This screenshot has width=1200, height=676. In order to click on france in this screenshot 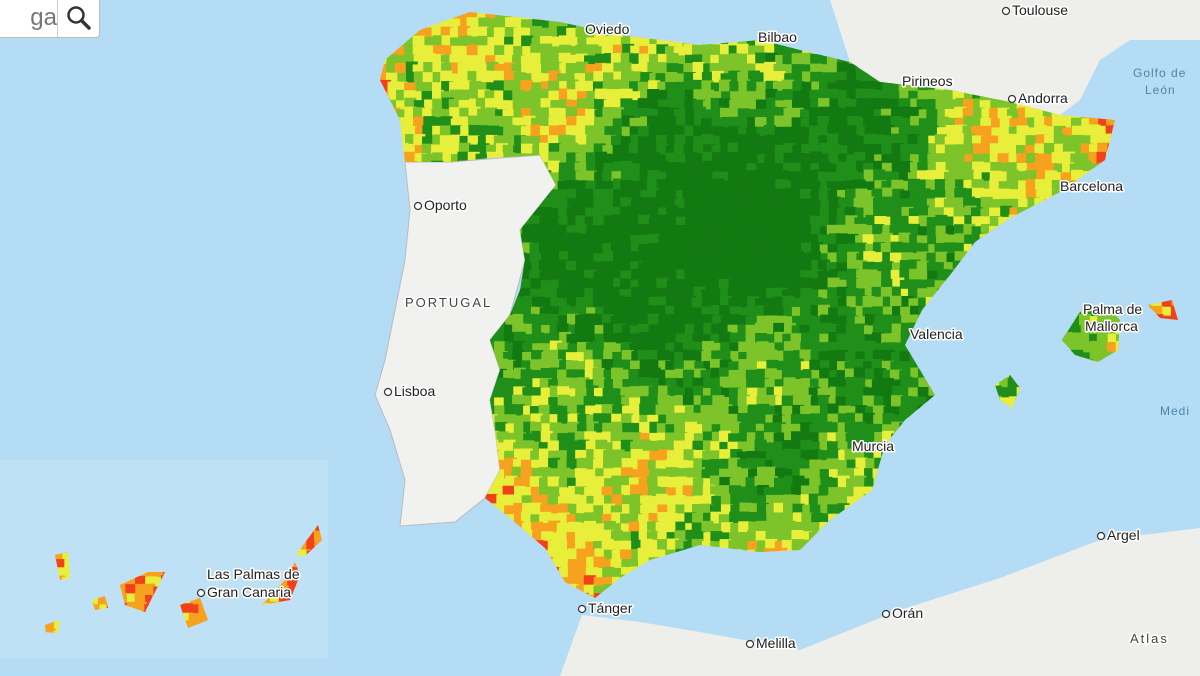, I will do `click(1015, 57)`.